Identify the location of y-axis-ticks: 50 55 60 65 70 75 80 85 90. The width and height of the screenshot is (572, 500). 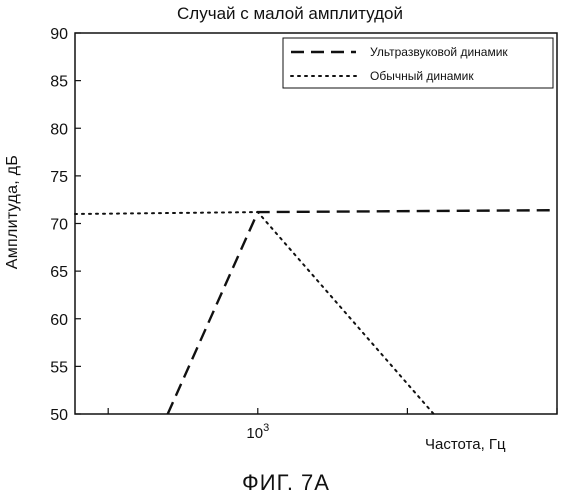
(65, 225).